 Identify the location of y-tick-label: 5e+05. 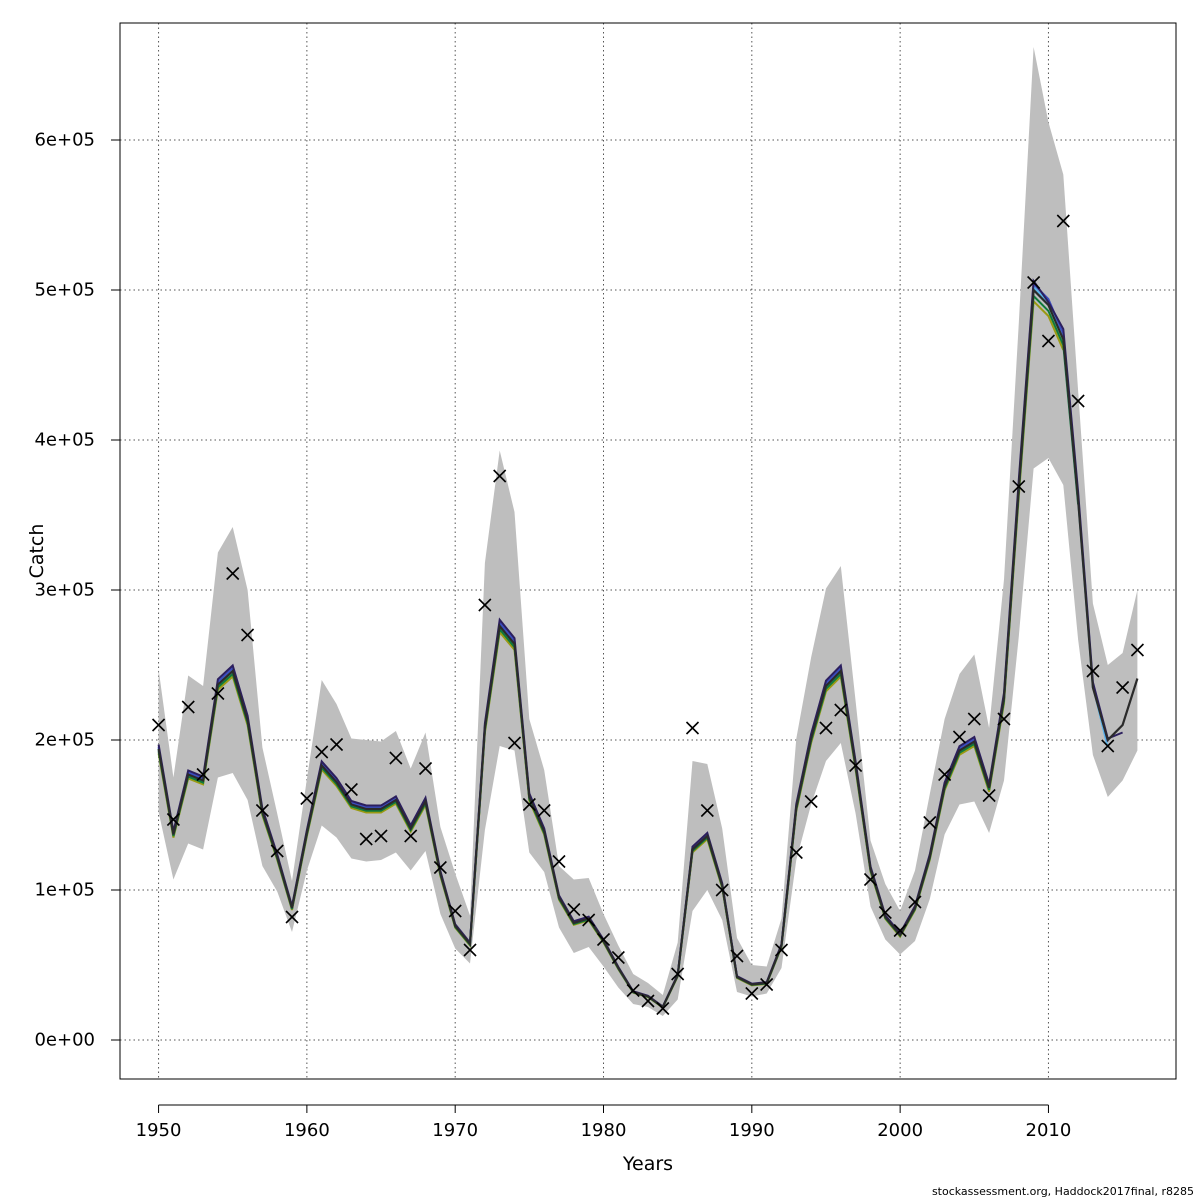
(64, 290).